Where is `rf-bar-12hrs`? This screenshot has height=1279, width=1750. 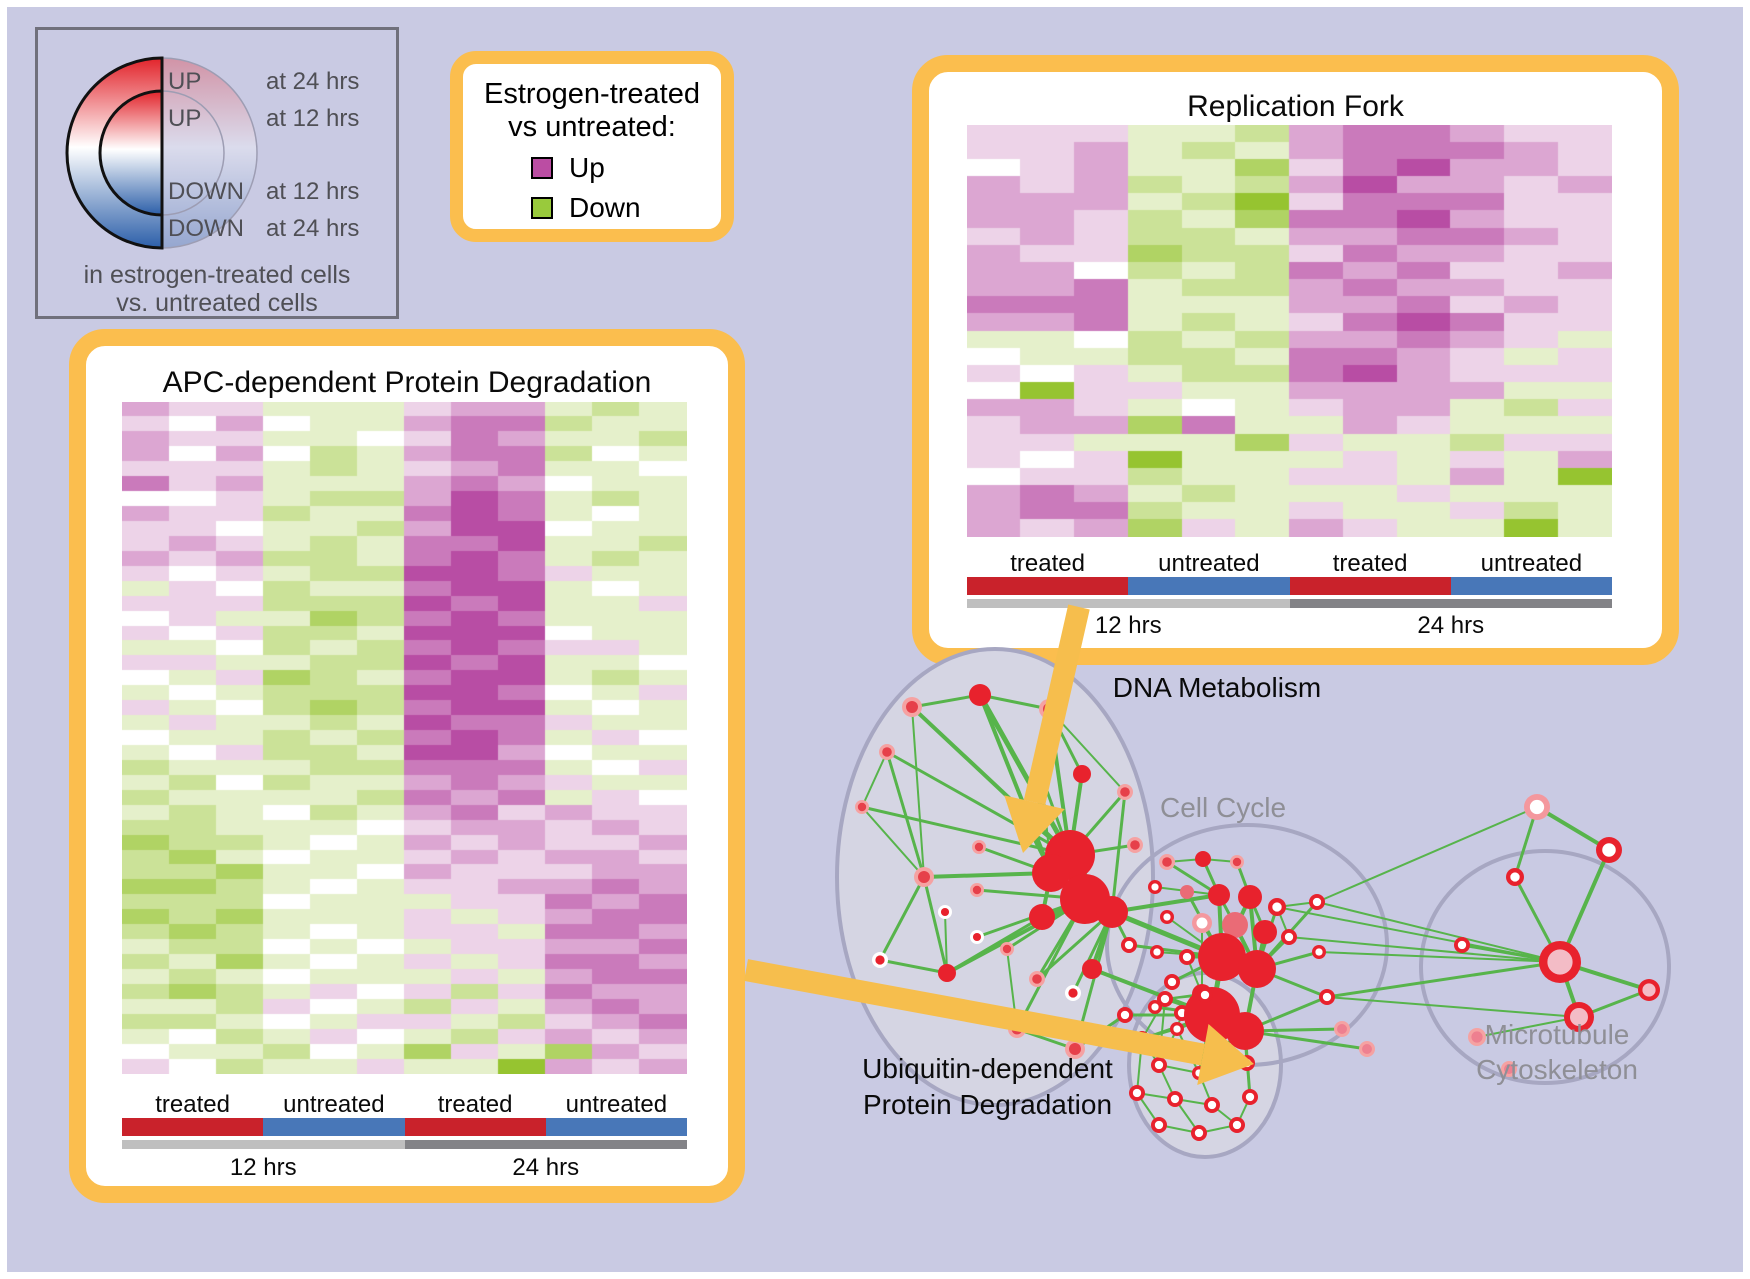 rf-bar-12hrs is located at coordinates (1128, 603).